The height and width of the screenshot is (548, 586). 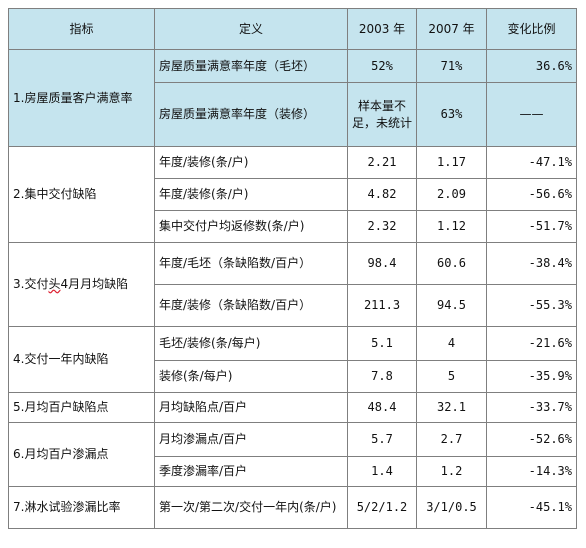 What do you see at coordinates (382, 343) in the screenshot?
I see `value-2003-cell: 5.1` at bounding box center [382, 343].